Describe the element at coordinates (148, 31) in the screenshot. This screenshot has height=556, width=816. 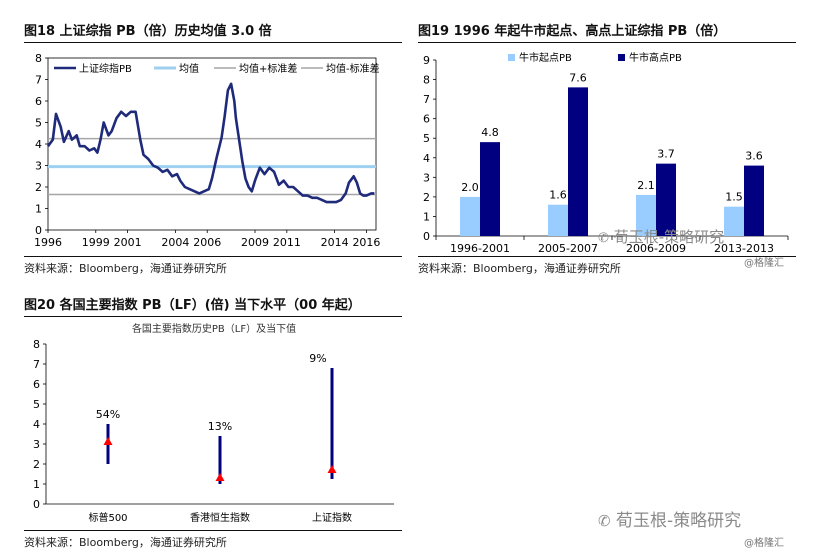
I see `fig18-title: 图18 上证综指 PB（倍）历史均值 3.0 倍` at that location.